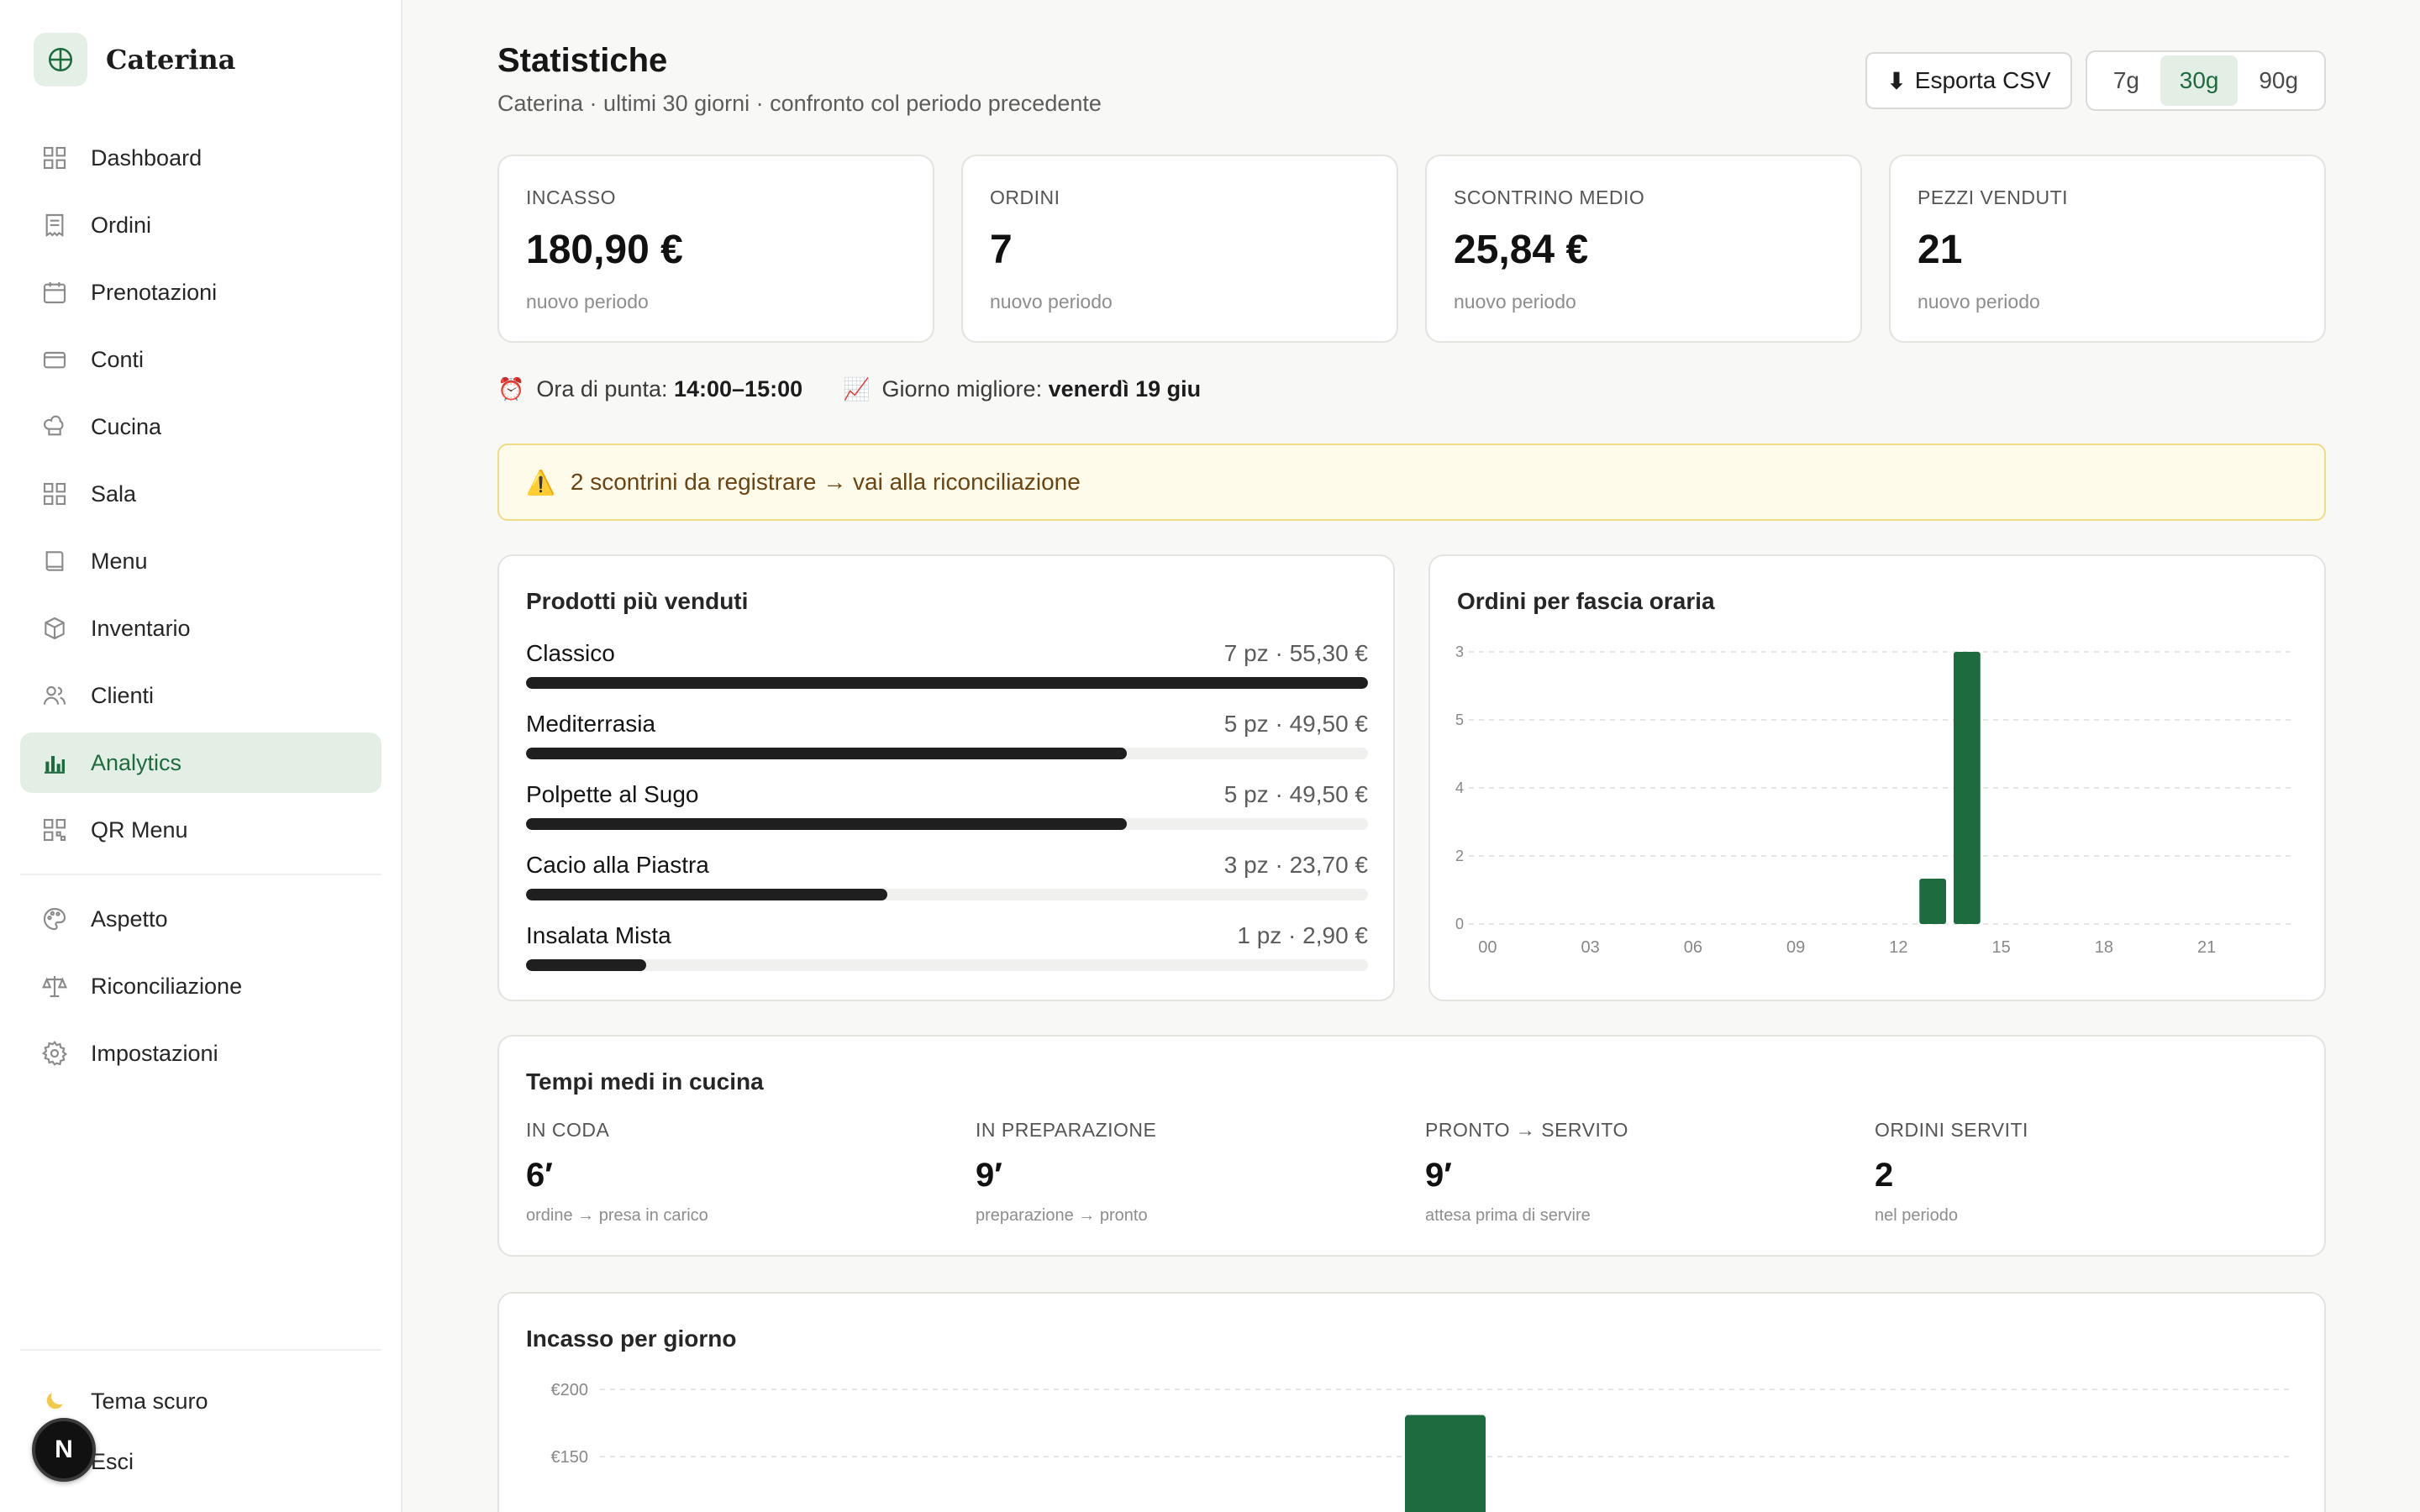 This screenshot has height=1512, width=2420. What do you see at coordinates (1125, 389) in the screenshot?
I see `best-day-value: venerdì 19 giu` at bounding box center [1125, 389].